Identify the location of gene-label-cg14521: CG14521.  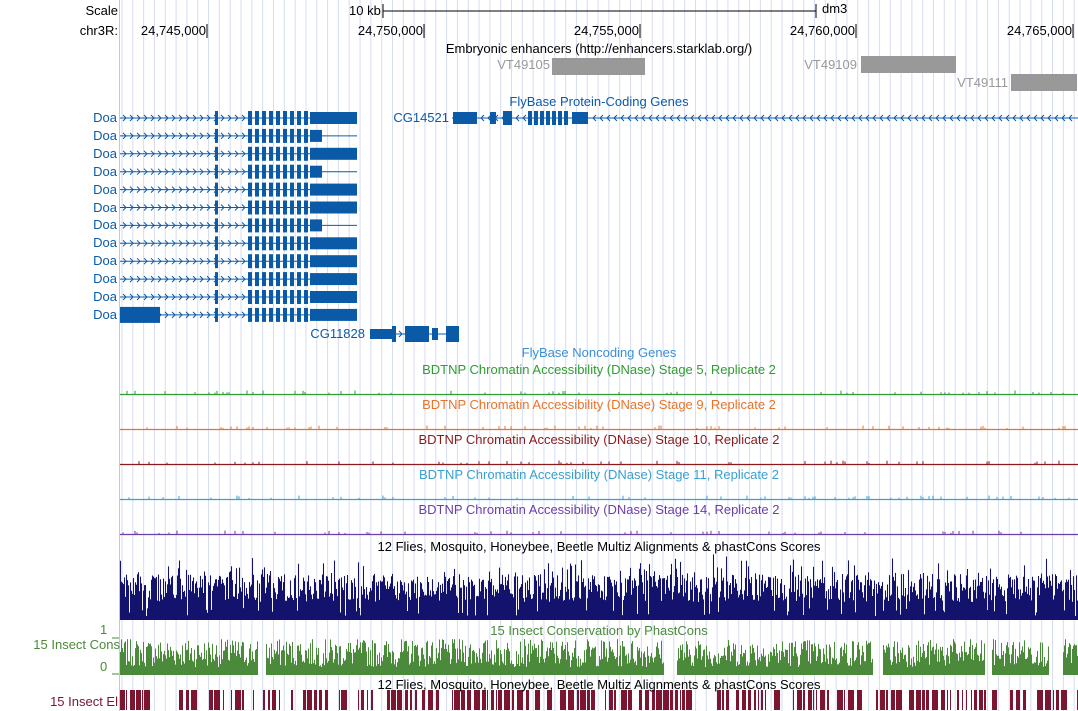
(421, 117).